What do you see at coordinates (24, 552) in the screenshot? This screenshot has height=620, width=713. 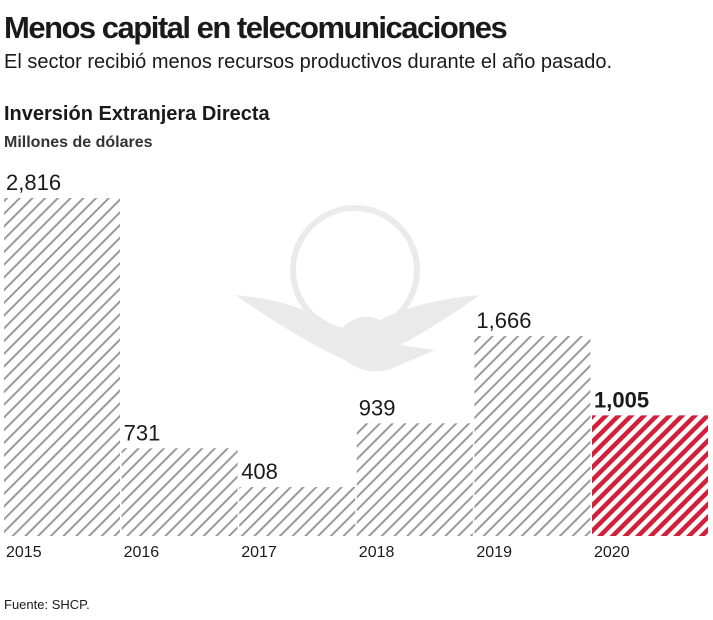 I see `x-tick-label: 2015` at bounding box center [24, 552].